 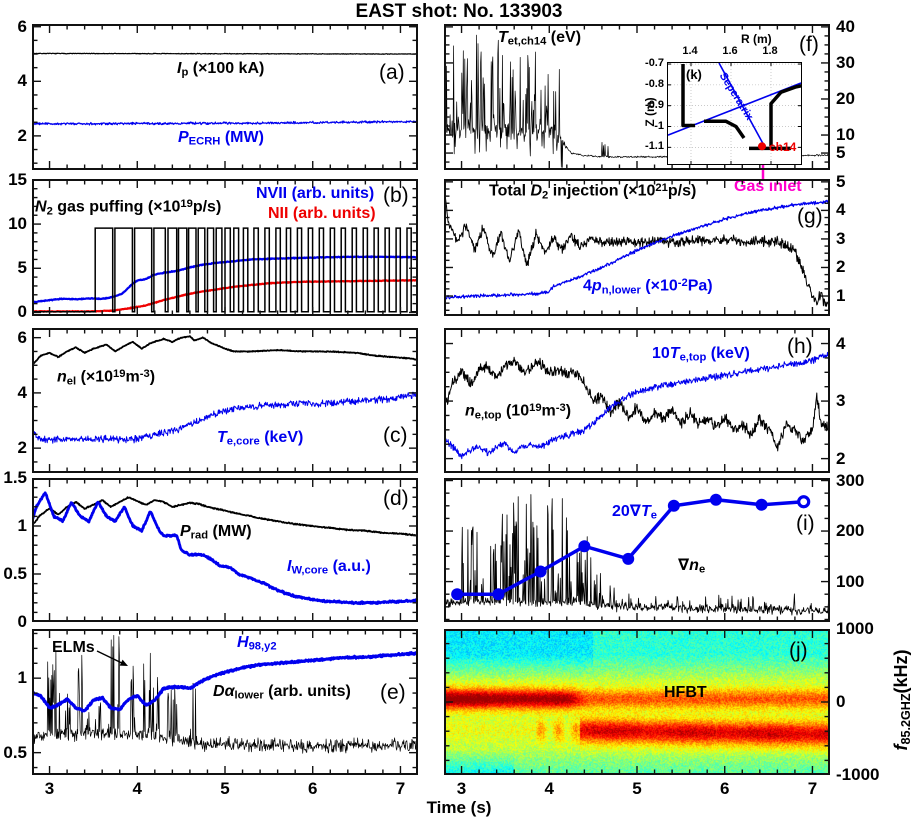 I want to click on plot-label: N2 gas puffing (×1019p/s), so click(x=128, y=208).